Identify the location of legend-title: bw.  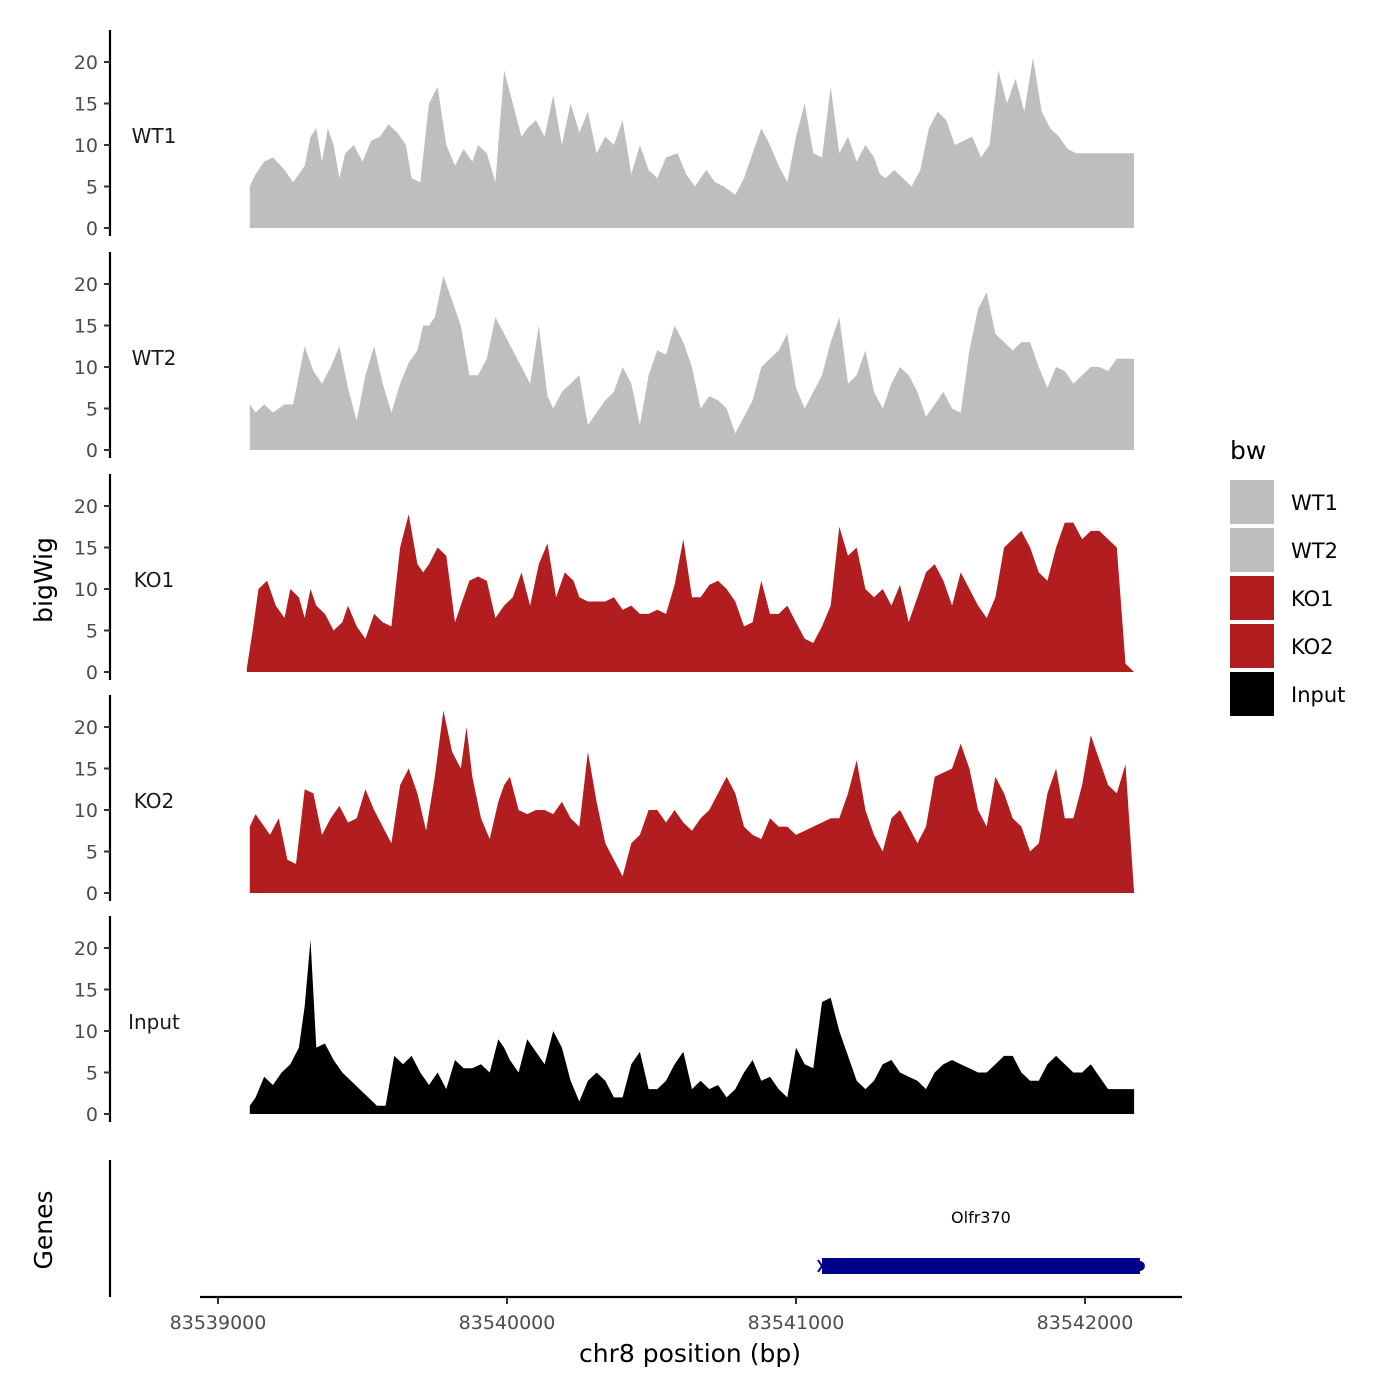
(1248, 450).